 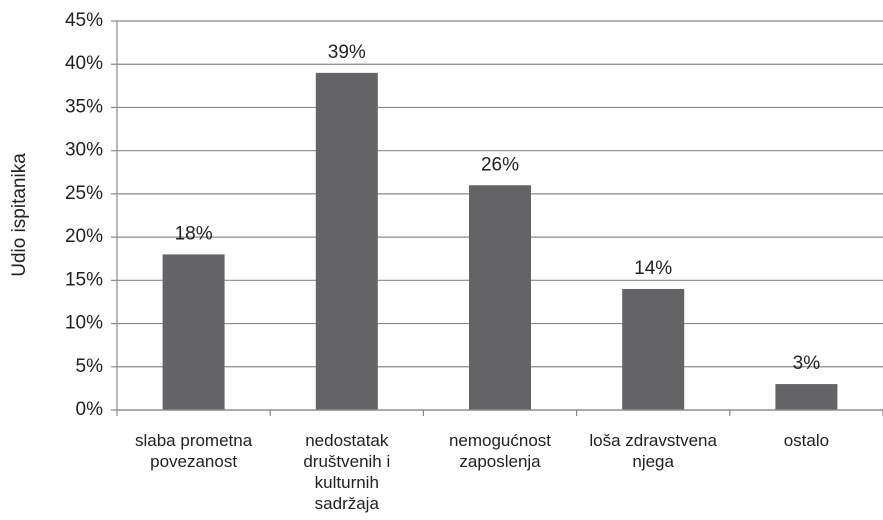 I want to click on x-tick-label: ostalo, so click(x=806, y=440).